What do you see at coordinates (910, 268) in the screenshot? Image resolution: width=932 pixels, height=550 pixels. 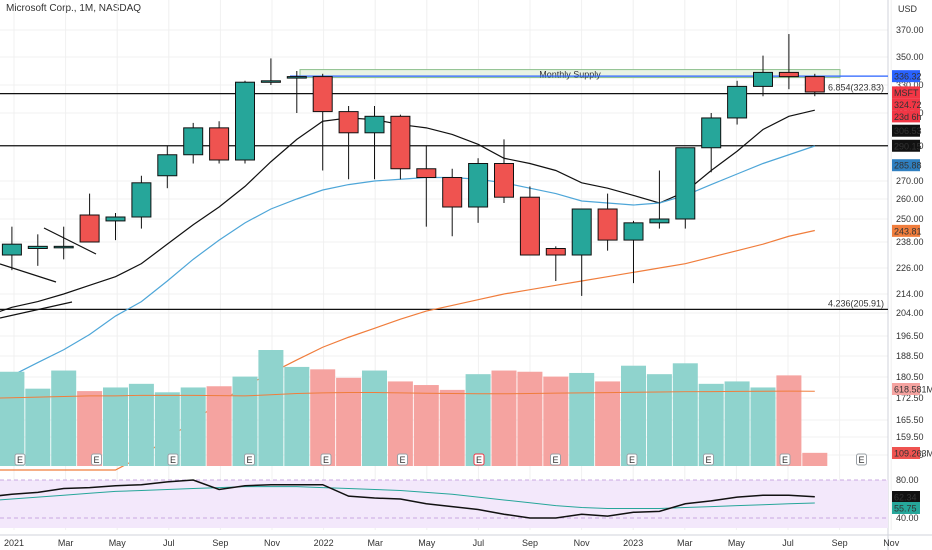 I see `price-axis-tick: 226.00` at bounding box center [910, 268].